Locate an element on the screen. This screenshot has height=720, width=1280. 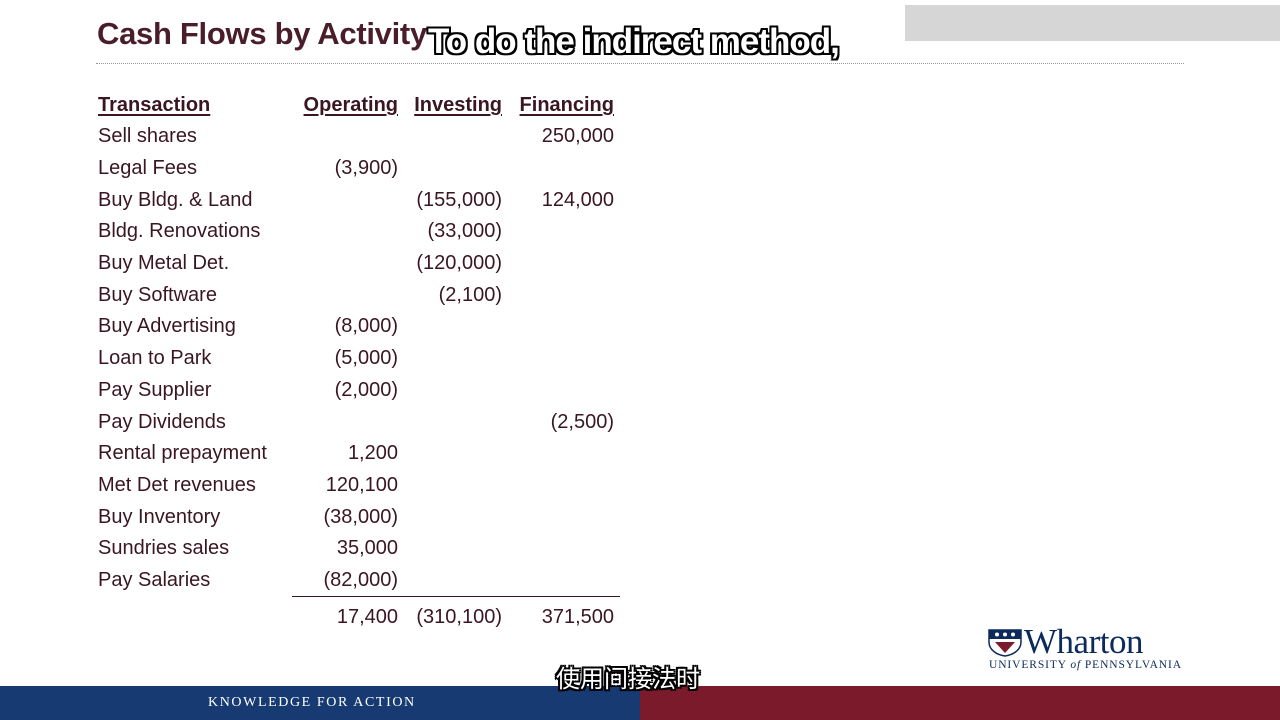
transaction-cell: Rental prepayment is located at coordinates (182, 453).